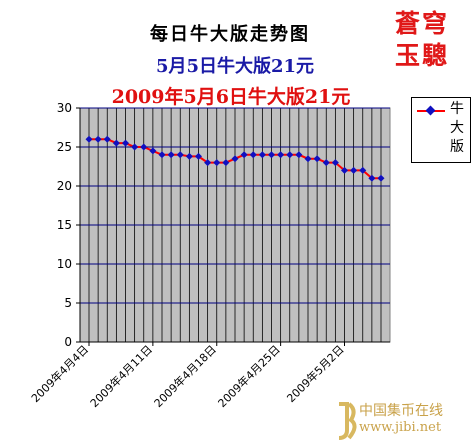  Describe the element at coordinates (401, 411) in the screenshot. I see `watermark-site-name: 中国集币在线` at that location.